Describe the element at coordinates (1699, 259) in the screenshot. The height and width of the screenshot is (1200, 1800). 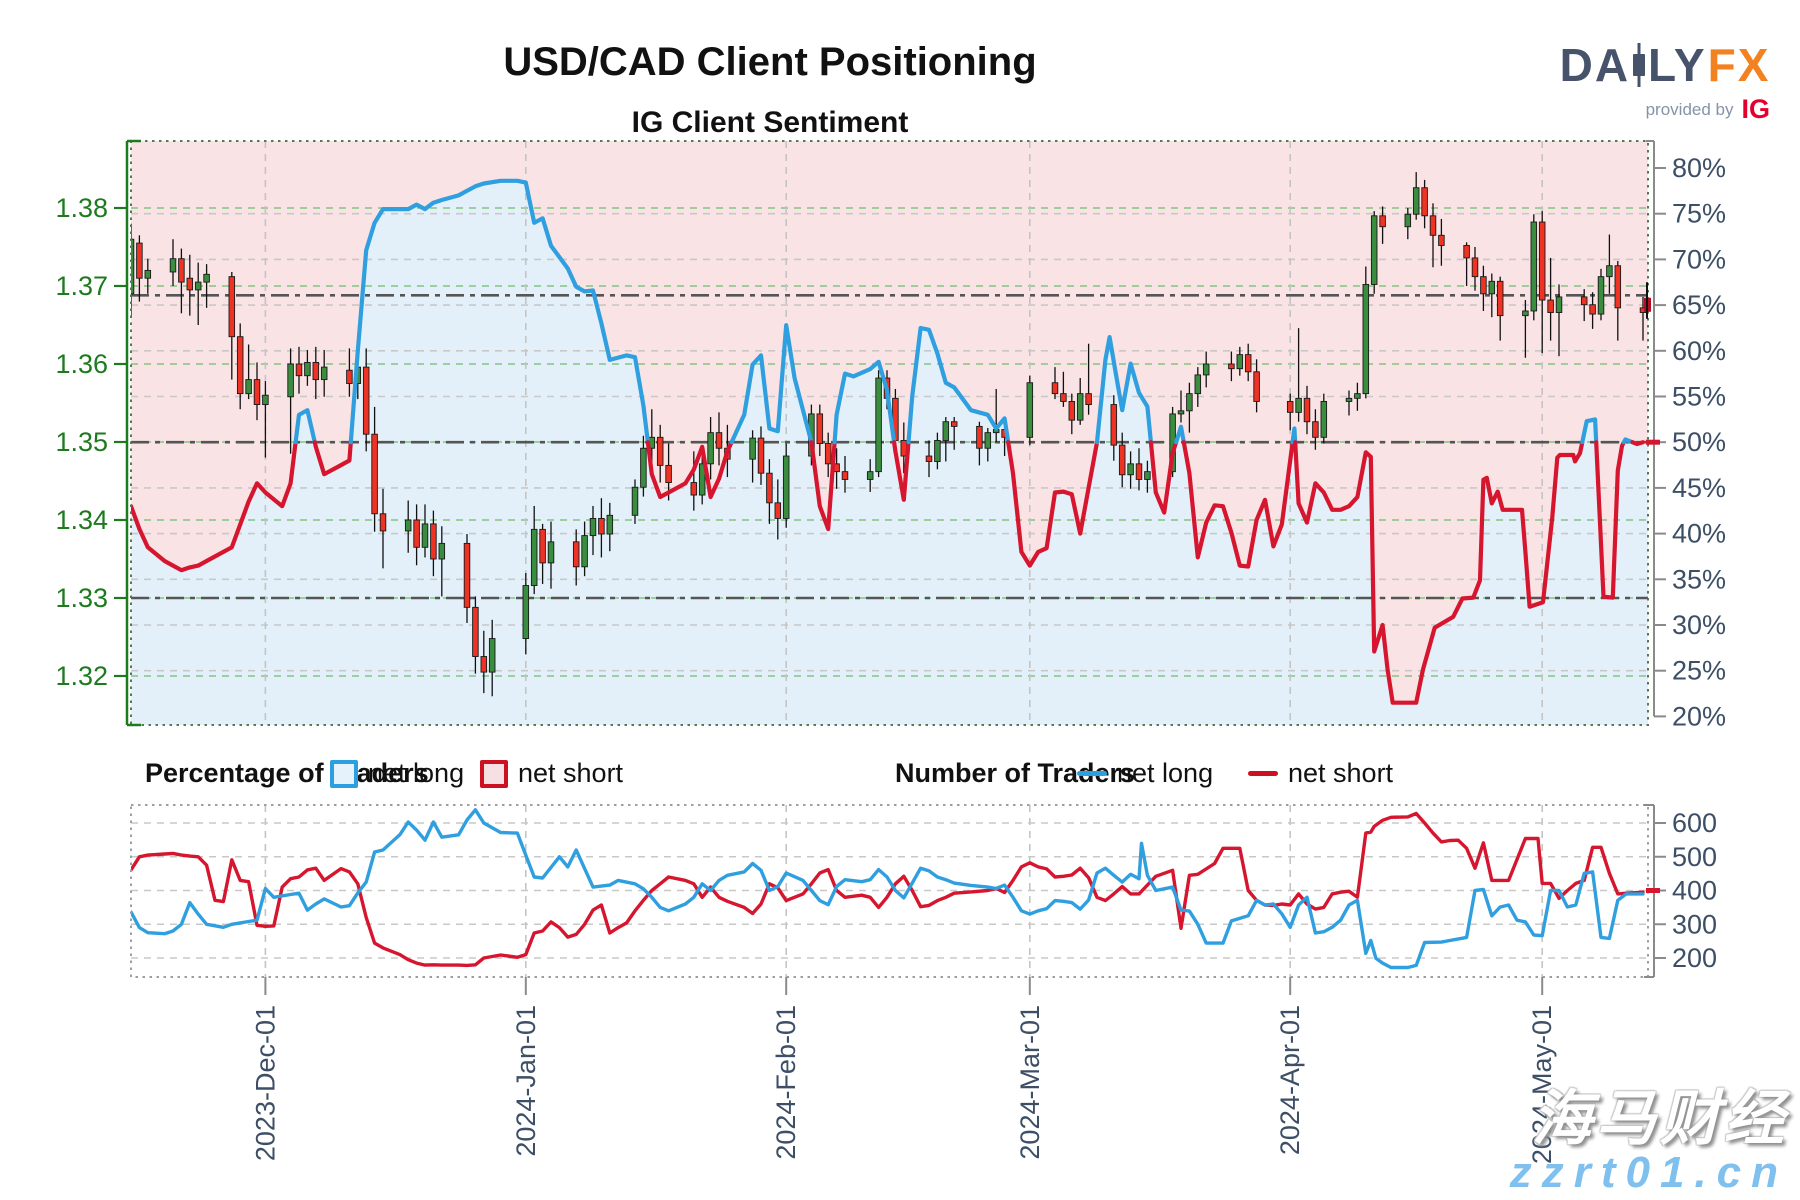
I see `svg-text: 70%` at that location.